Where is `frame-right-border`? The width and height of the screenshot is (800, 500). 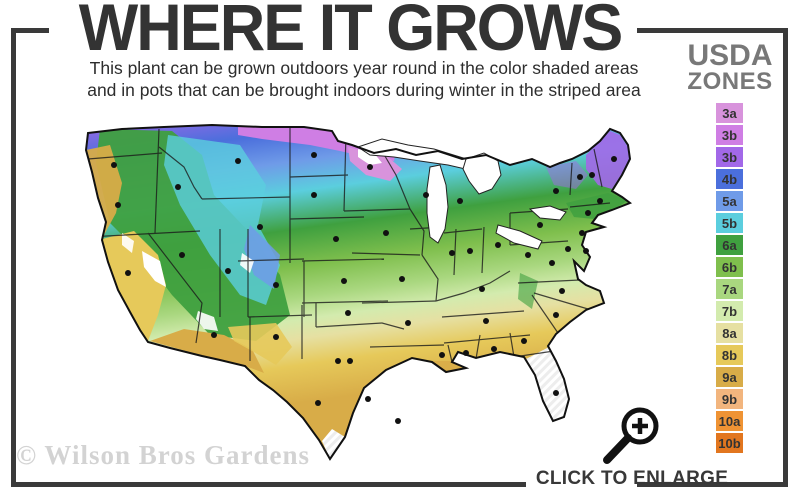 frame-right-border is located at coordinates (785, 257).